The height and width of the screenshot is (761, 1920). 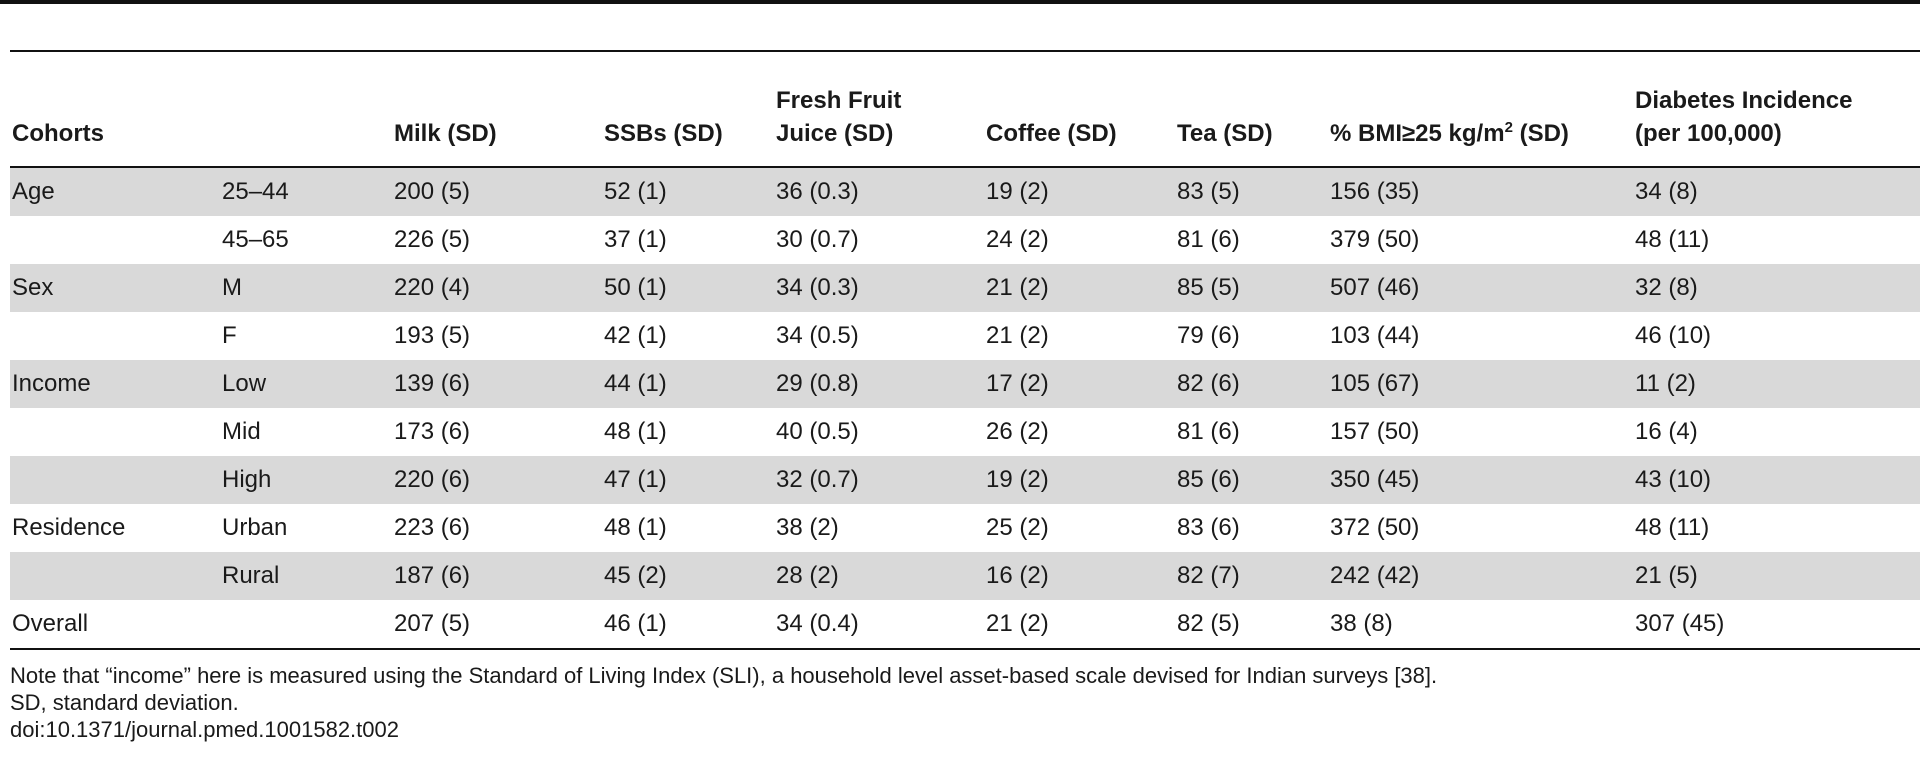 I want to click on header-subgroup, so click(x=306, y=109).